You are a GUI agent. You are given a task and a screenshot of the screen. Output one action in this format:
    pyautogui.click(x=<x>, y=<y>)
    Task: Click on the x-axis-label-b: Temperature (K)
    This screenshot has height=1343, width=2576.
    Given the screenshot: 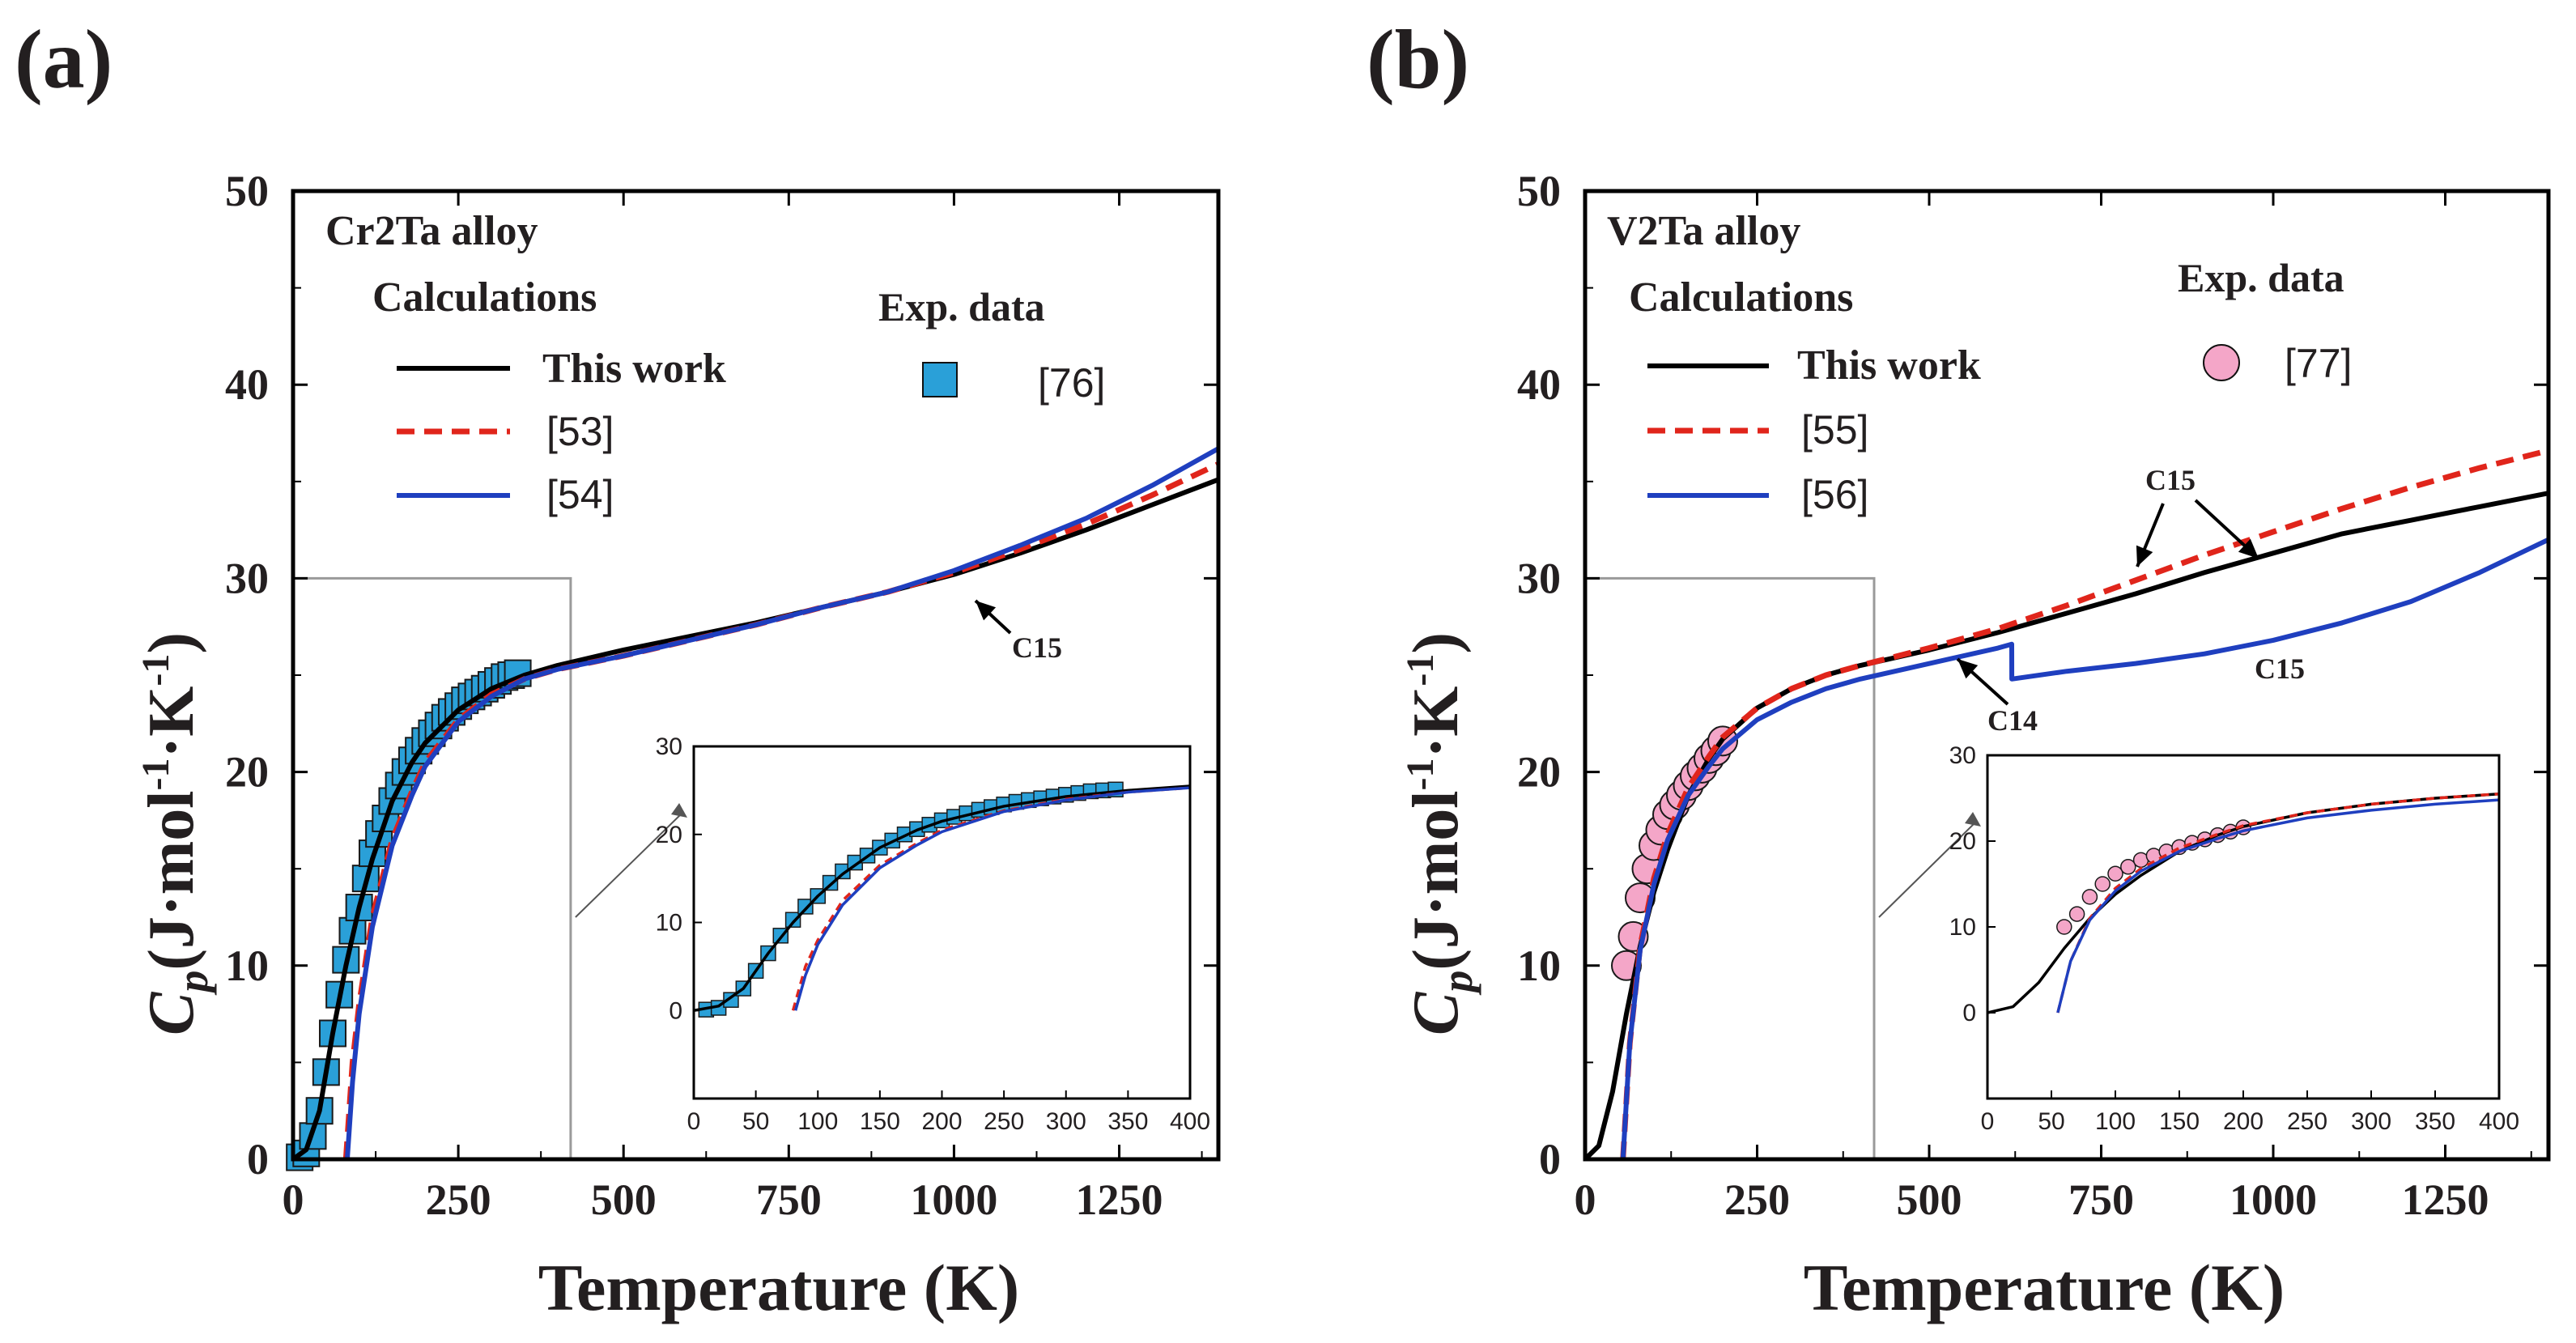 What is the action you would take?
    pyautogui.click(x=2044, y=1287)
    